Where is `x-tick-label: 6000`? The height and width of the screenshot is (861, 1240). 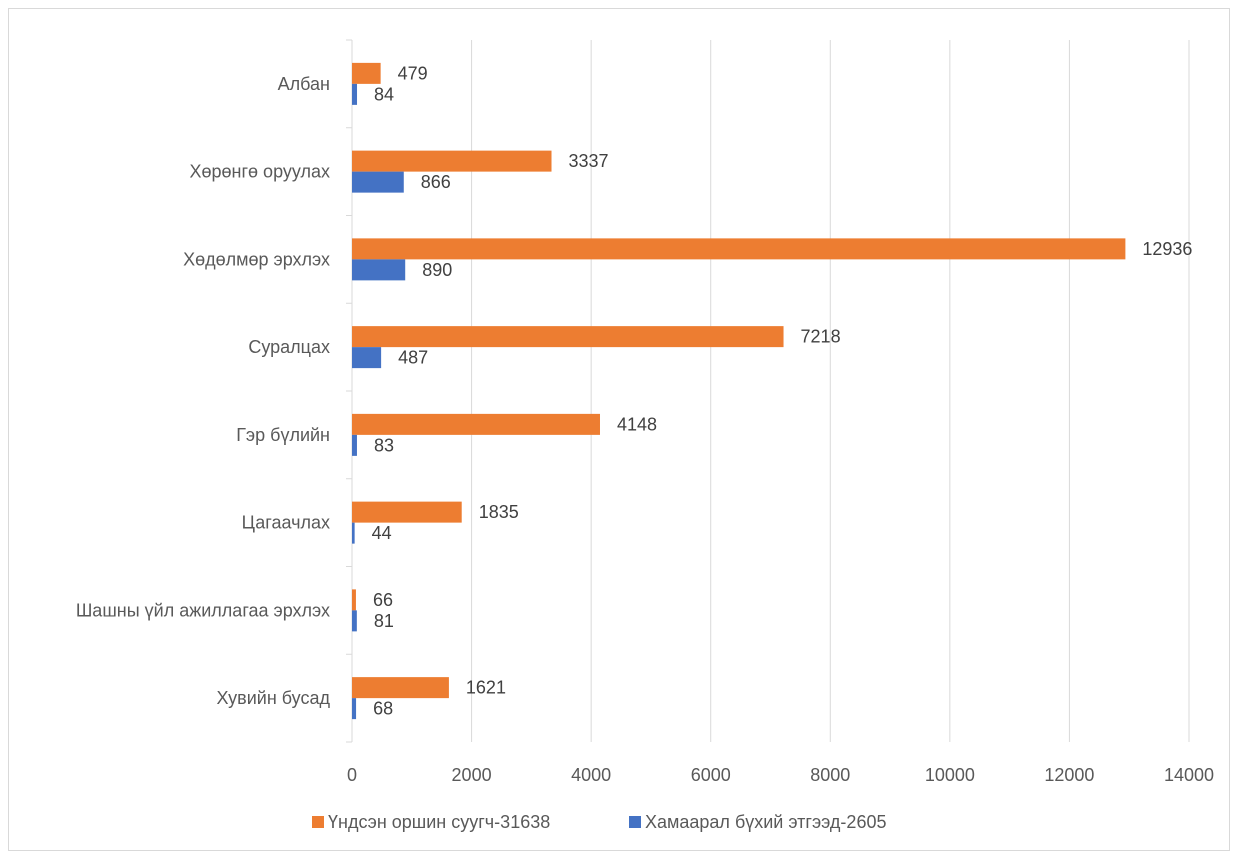 x-tick-label: 6000 is located at coordinates (711, 775).